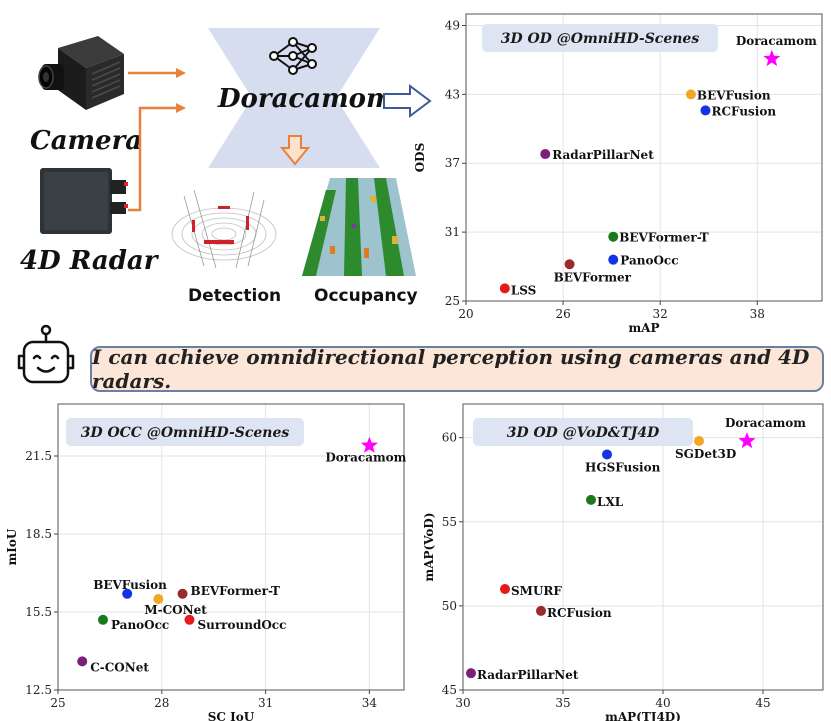 The image size is (831, 721). I want to click on y-tick-label: 21.5, so click(38, 456).